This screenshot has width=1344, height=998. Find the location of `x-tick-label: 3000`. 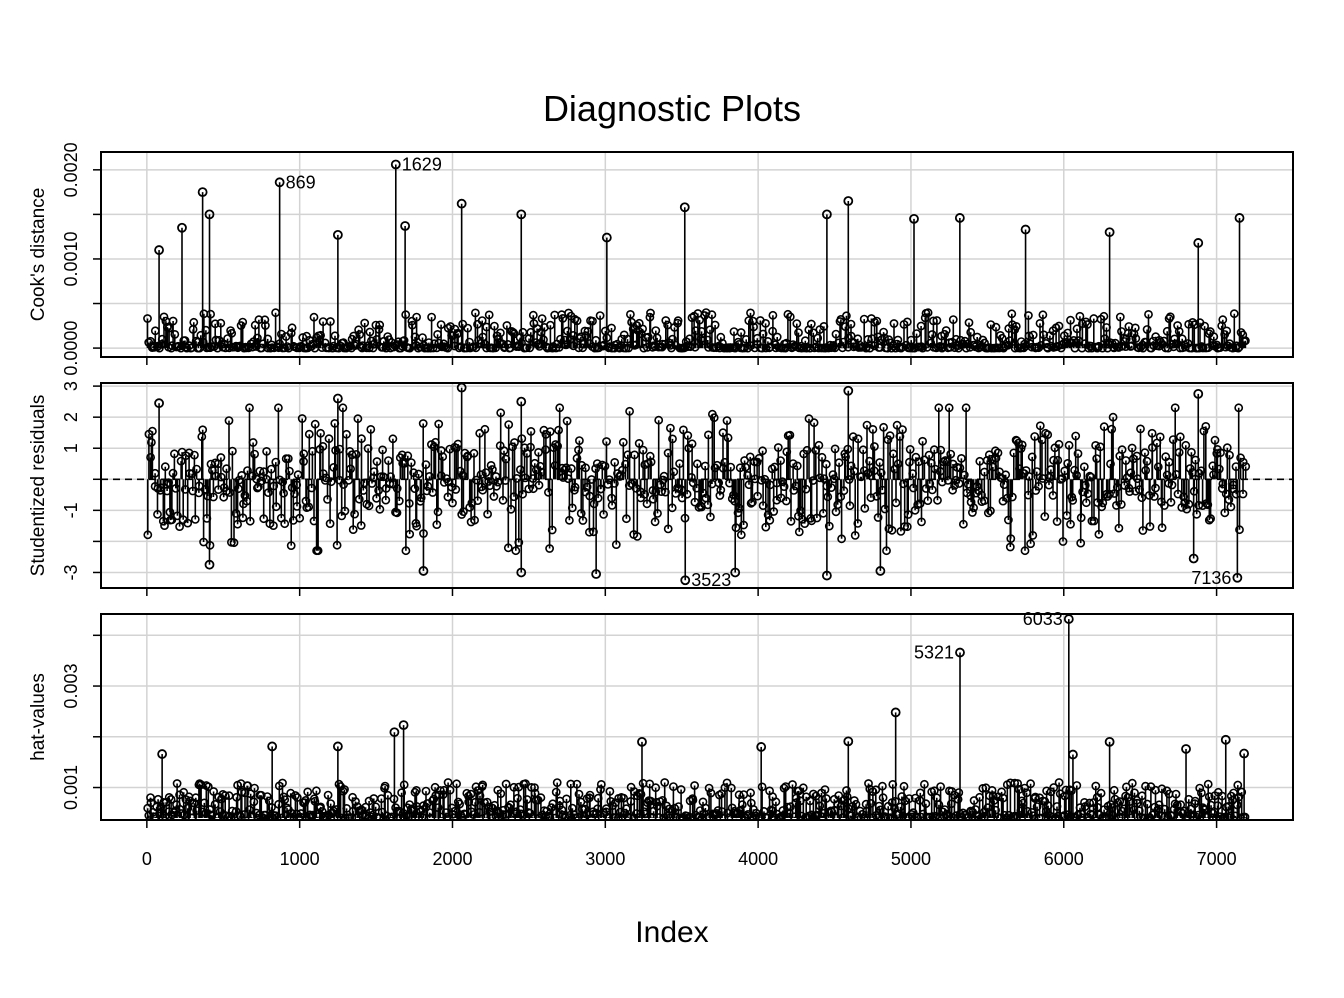

x-tick-label: 3000 is located at coordinates (605, 859).